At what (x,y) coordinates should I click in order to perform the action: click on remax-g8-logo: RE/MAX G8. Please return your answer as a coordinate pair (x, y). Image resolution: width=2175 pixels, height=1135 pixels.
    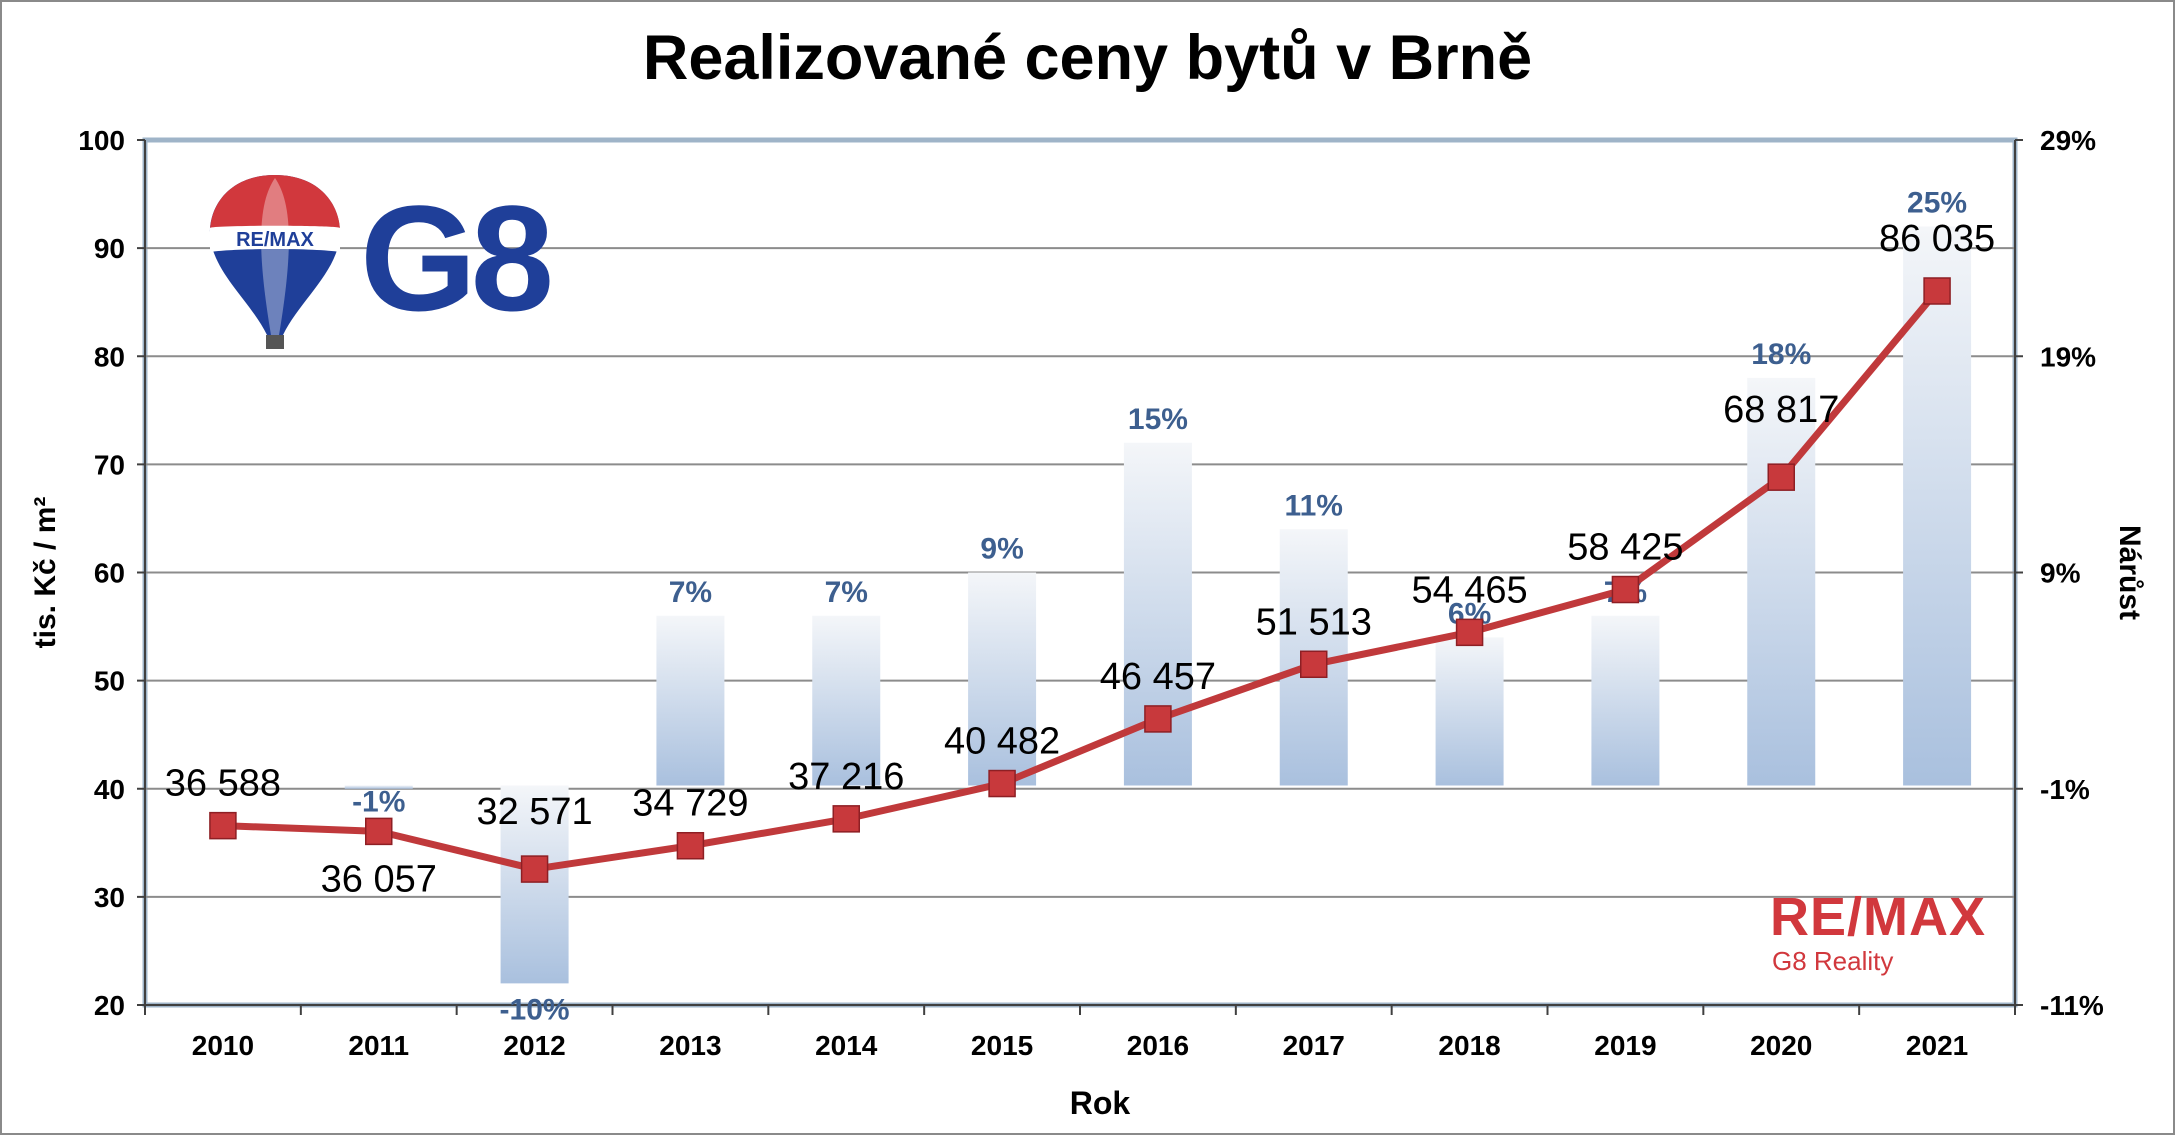
    Looking at the image, I should click on (395, 265).